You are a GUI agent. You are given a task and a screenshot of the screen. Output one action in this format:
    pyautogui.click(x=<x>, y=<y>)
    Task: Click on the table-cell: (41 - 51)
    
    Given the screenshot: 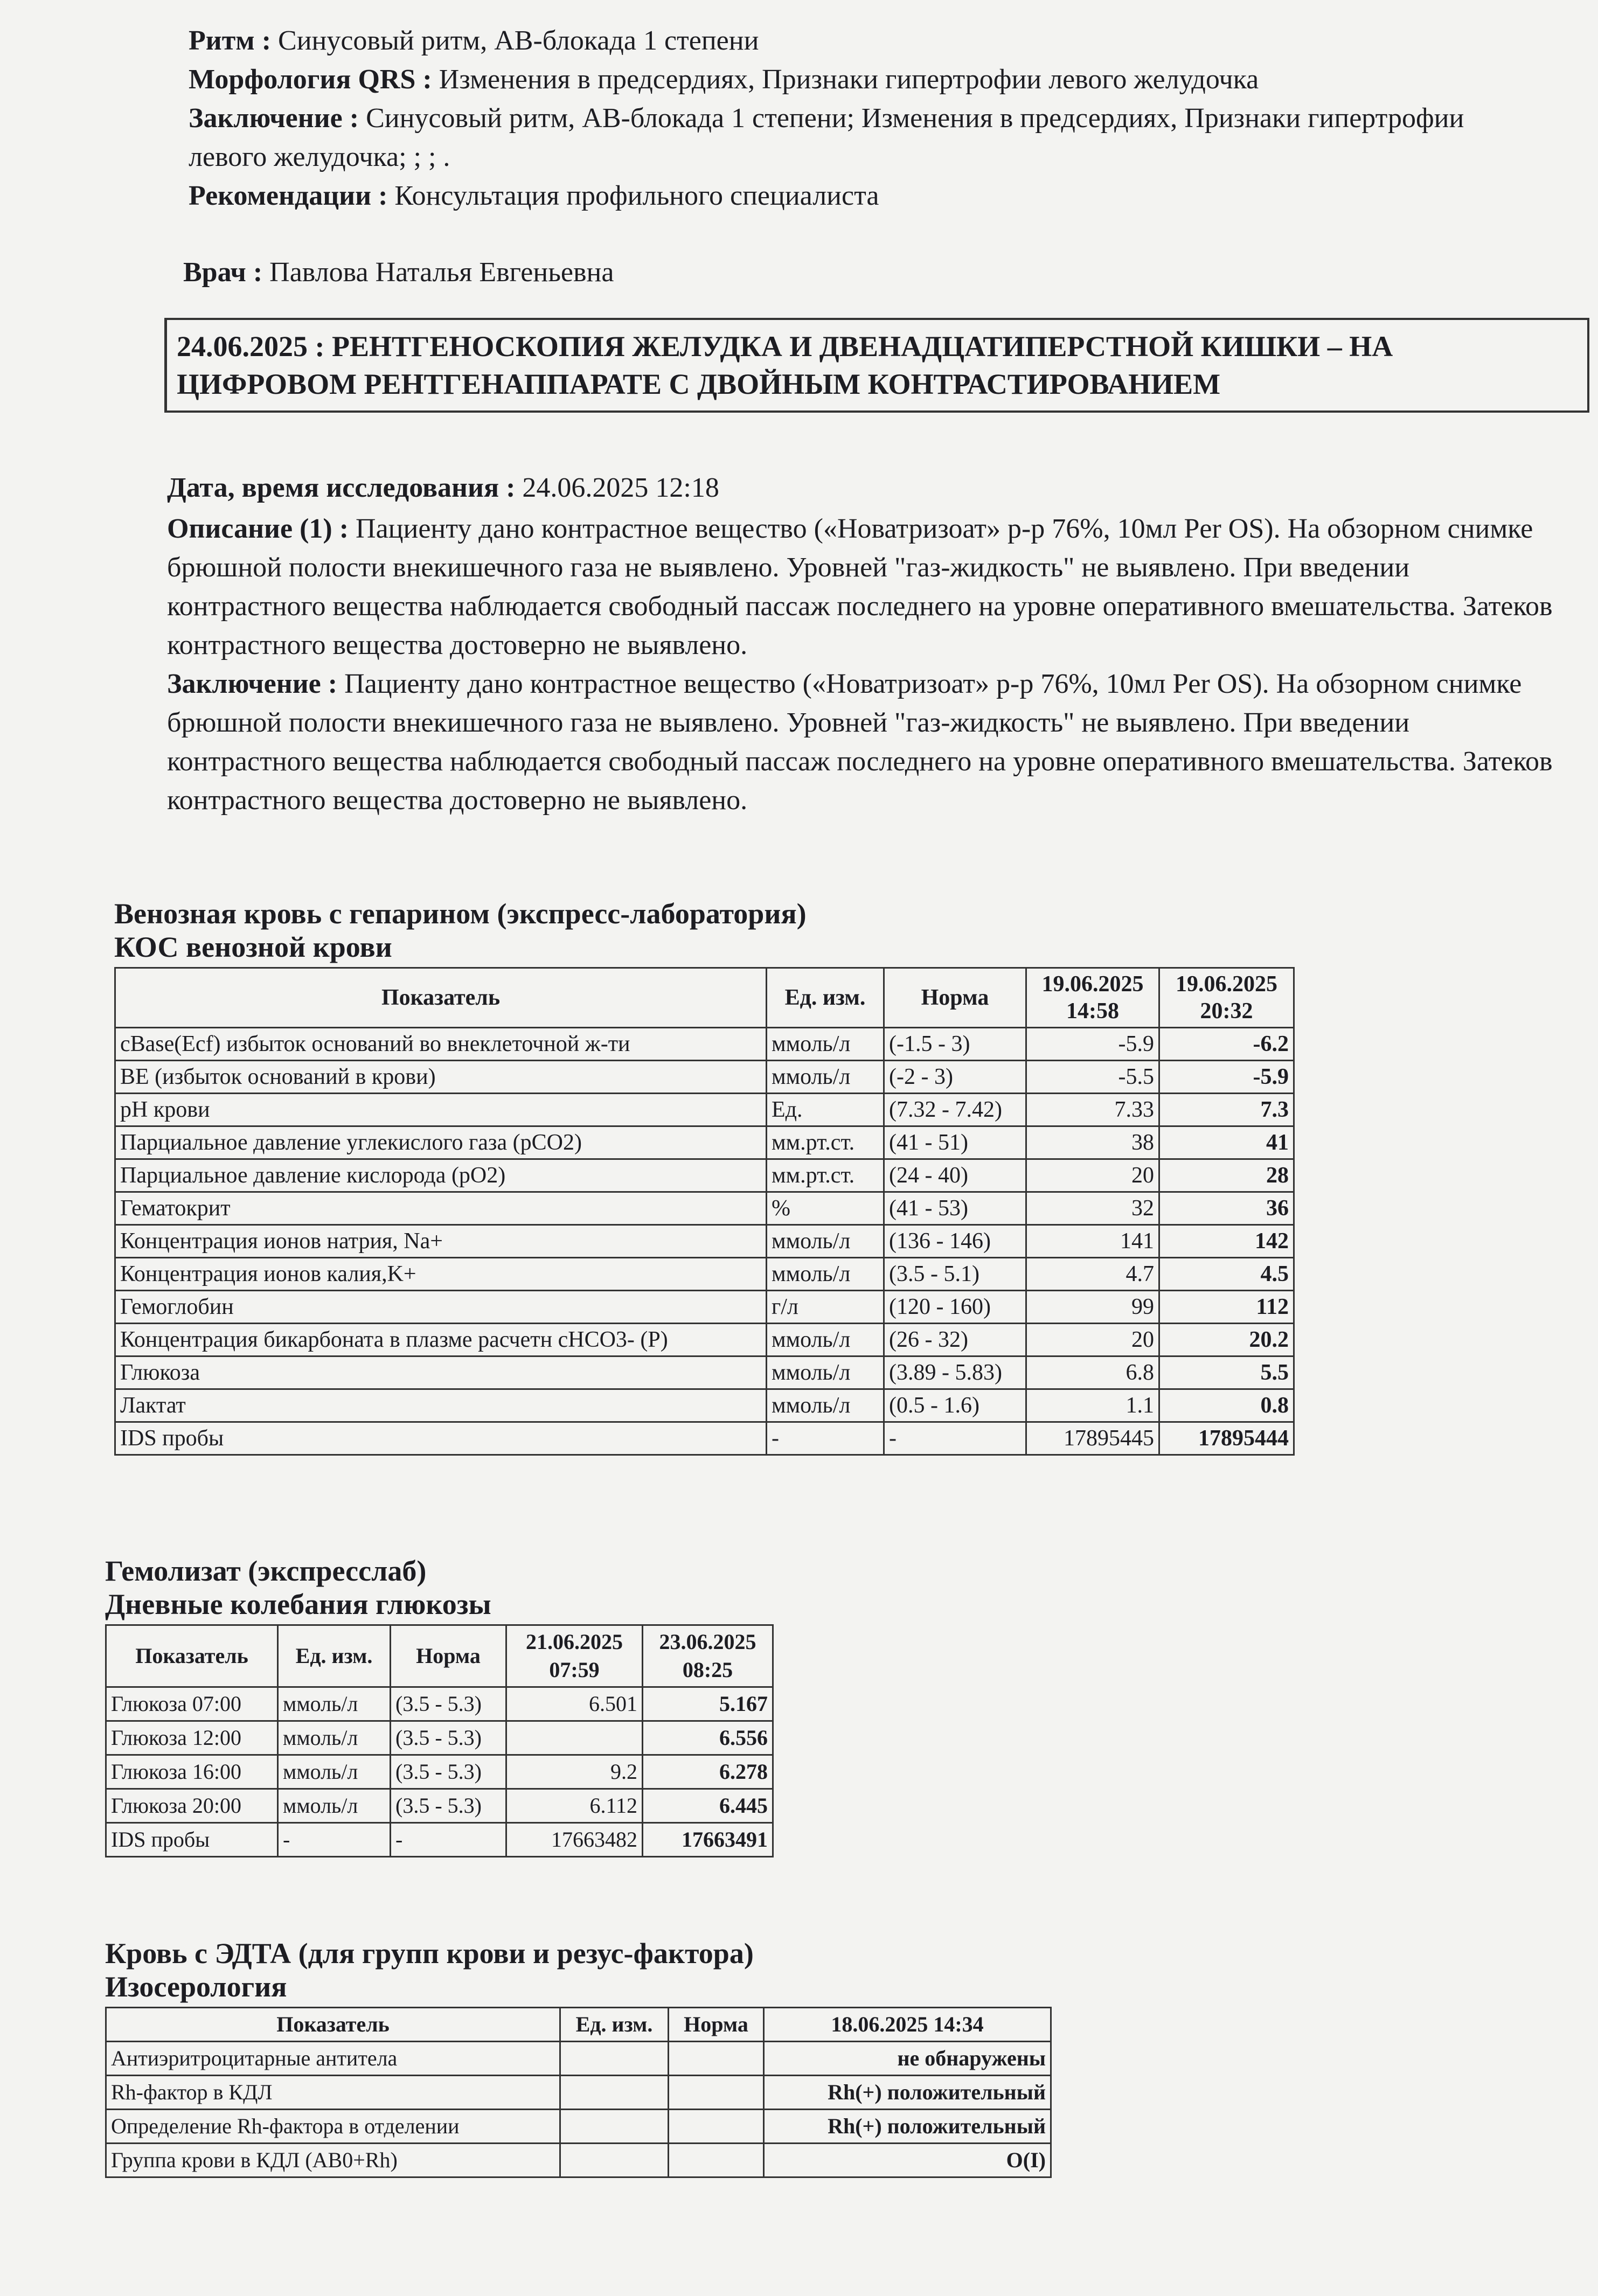 What is the action you would take?
    pyautogui.click(x=955, y=1142)
    